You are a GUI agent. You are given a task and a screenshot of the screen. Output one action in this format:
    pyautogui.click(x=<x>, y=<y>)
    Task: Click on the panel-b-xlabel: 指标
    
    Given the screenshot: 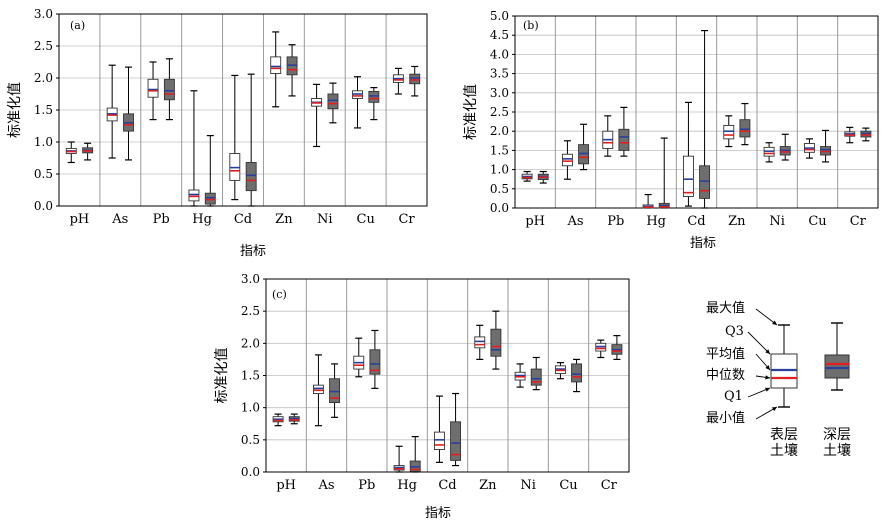 What is the action you would take?
    pyautogui.click(x=703, y=243)
    